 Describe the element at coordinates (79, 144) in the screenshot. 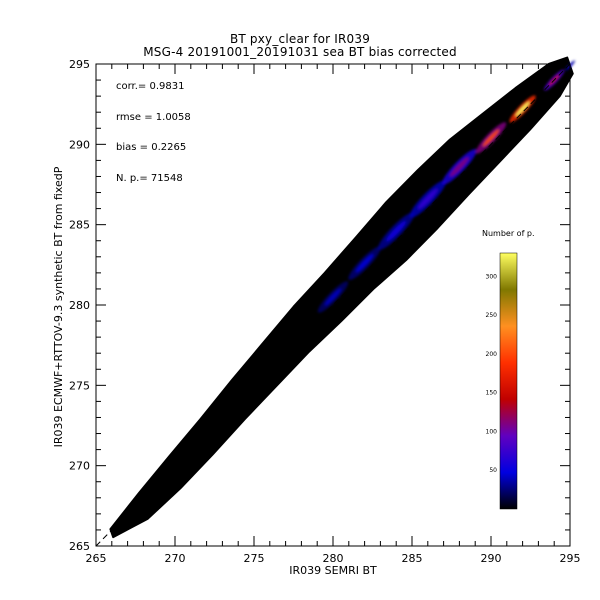

I see `y-tick-label: 290` at that location.